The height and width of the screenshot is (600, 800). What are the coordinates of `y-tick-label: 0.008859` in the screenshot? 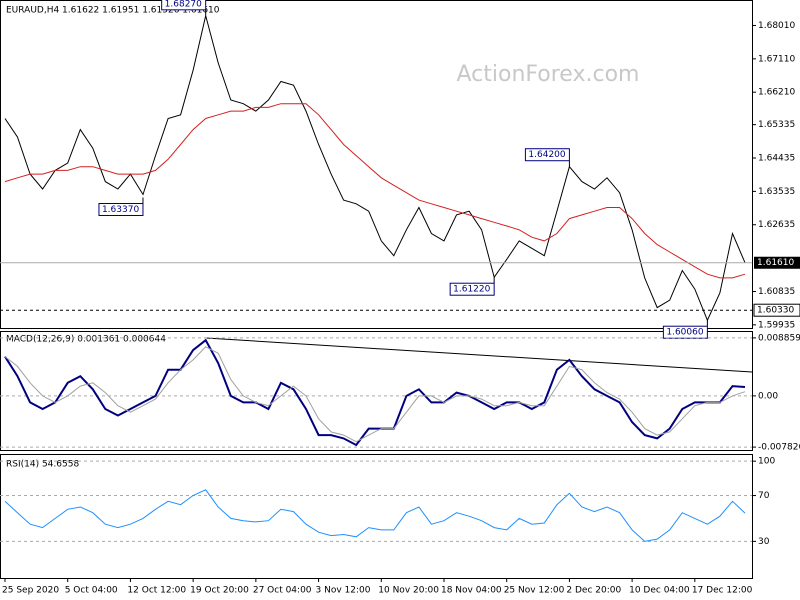 It's located at (779, 338).